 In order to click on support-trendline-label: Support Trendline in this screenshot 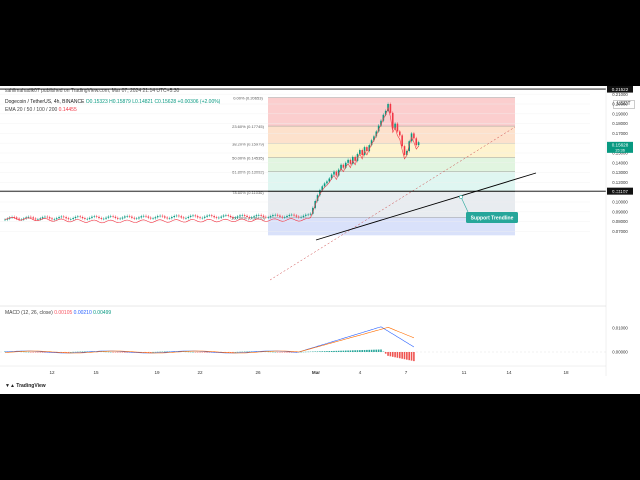, I will do `click(492, 219)`.